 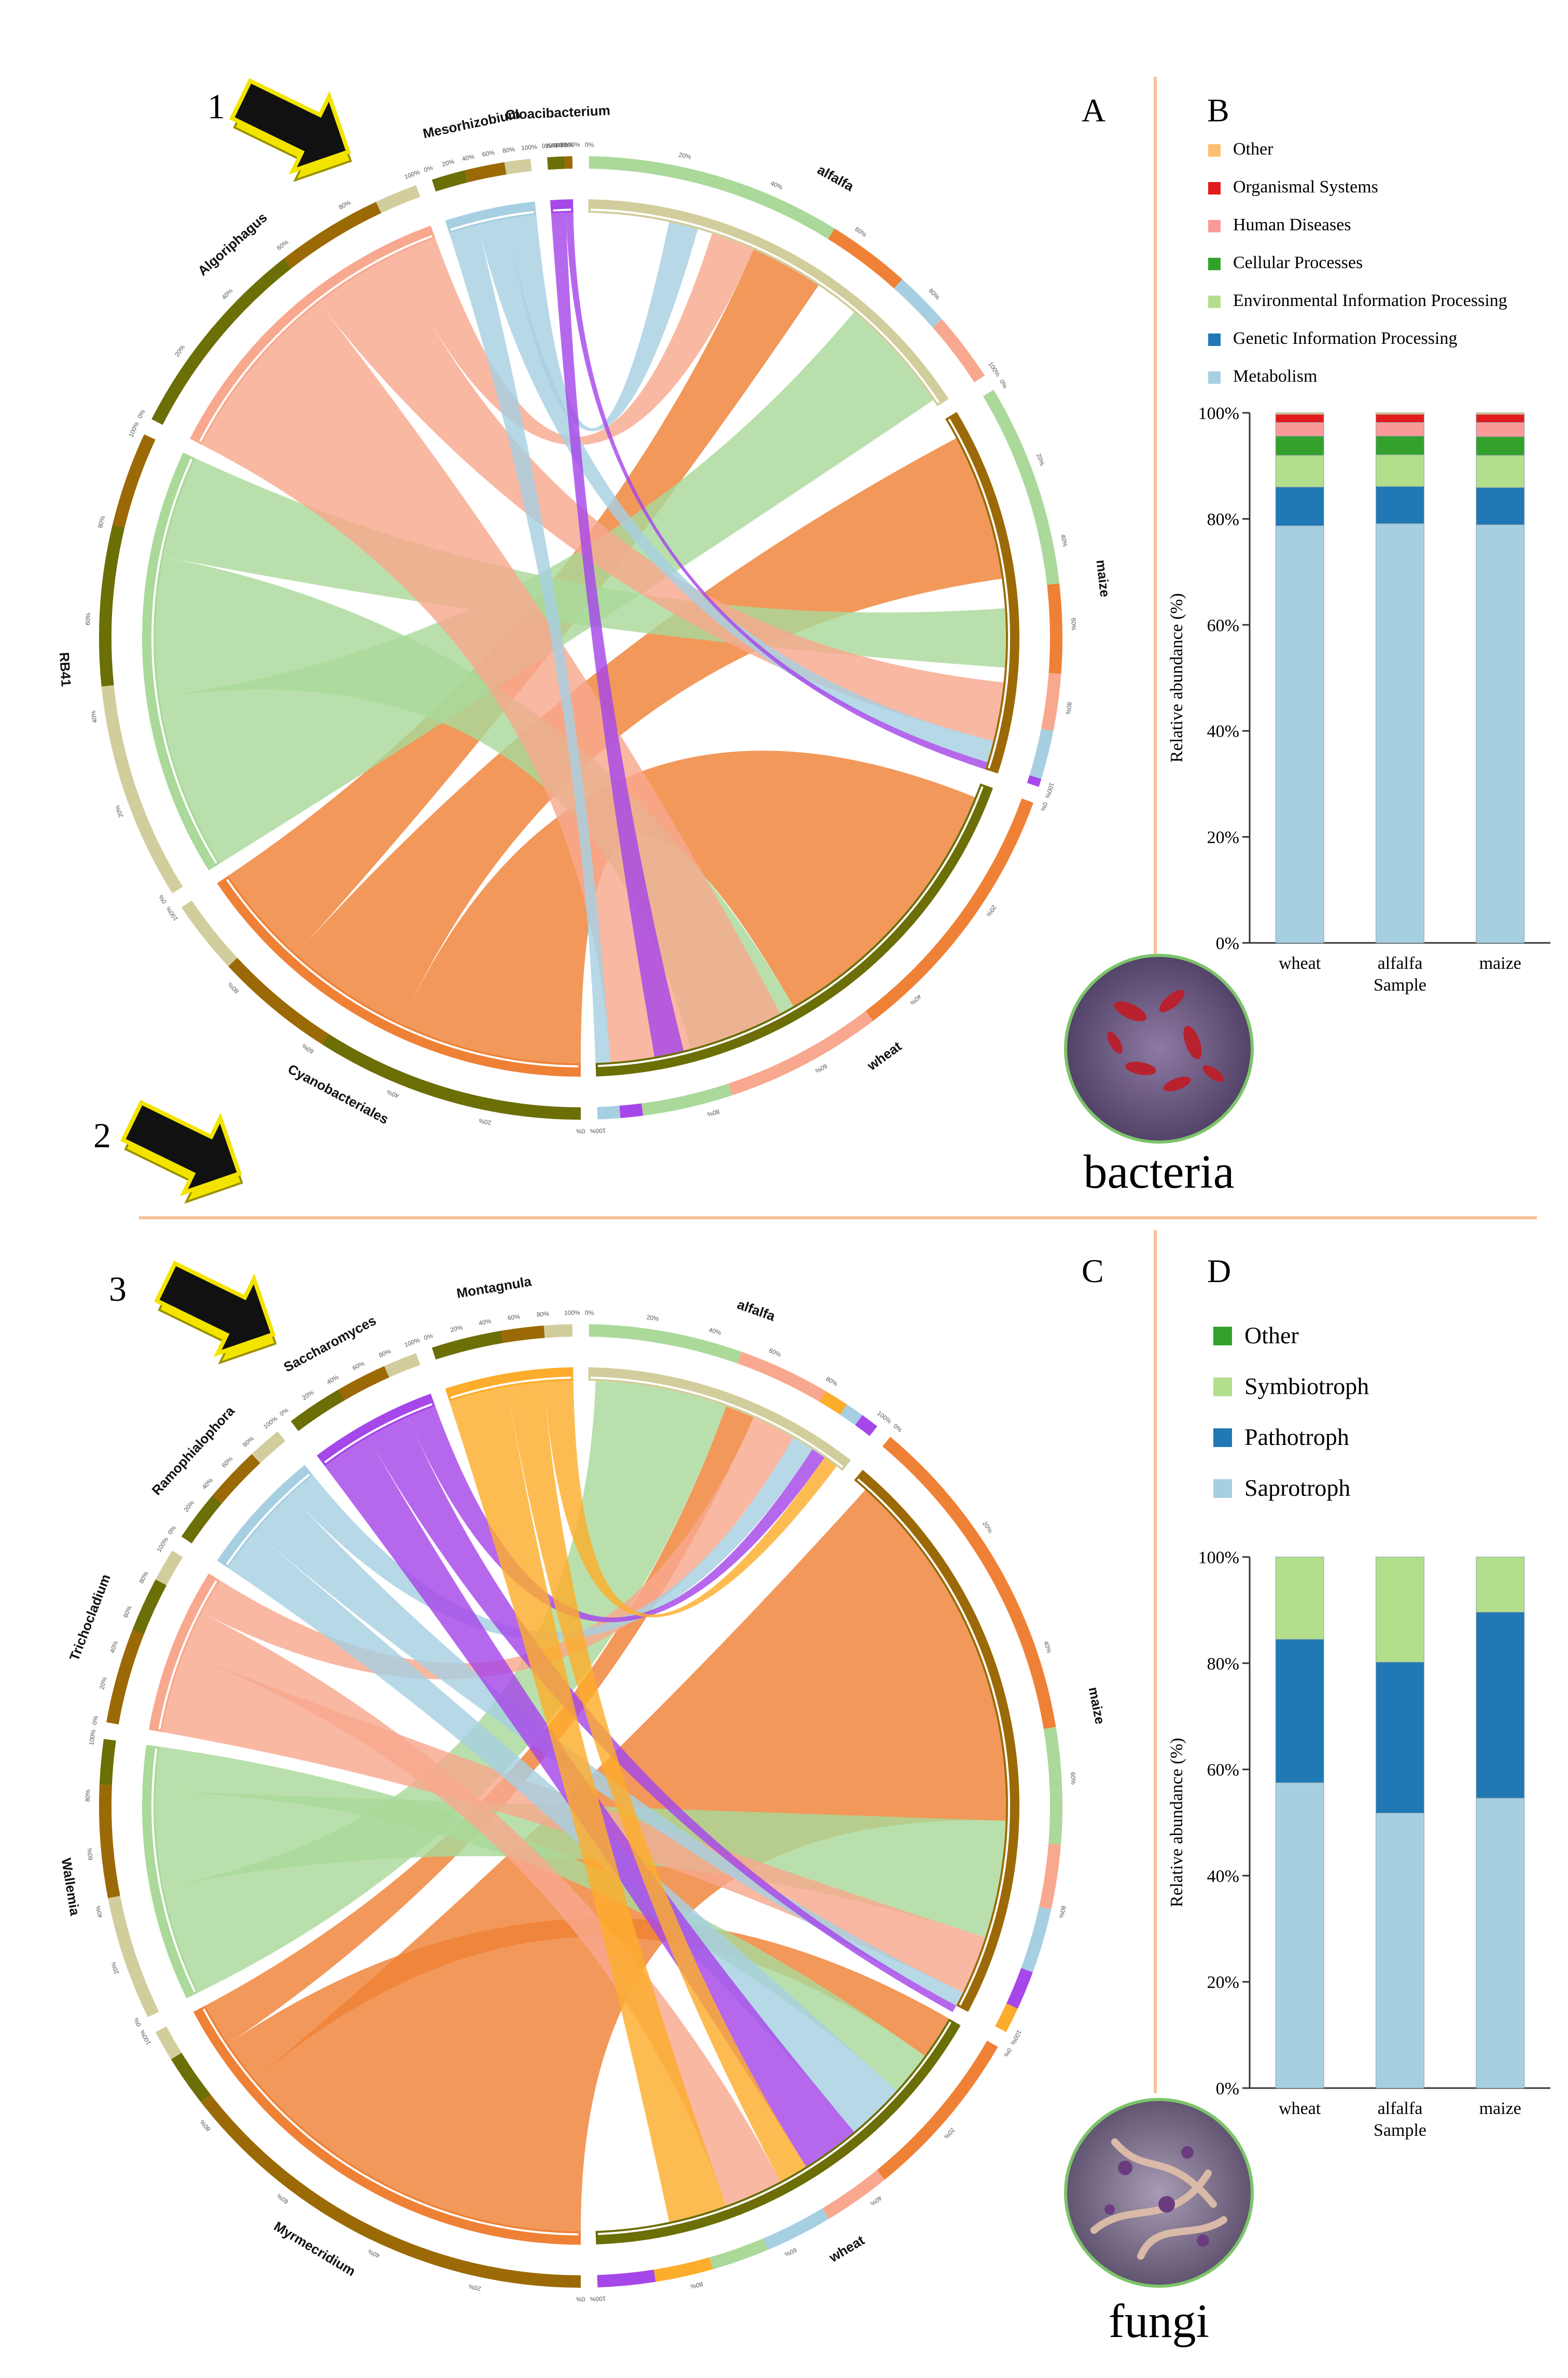 What do you see at coordinates (1400, 505) in the screenshot?
I see `bar-segment-genetic-information-processing` at bounding box center [1400, 505].